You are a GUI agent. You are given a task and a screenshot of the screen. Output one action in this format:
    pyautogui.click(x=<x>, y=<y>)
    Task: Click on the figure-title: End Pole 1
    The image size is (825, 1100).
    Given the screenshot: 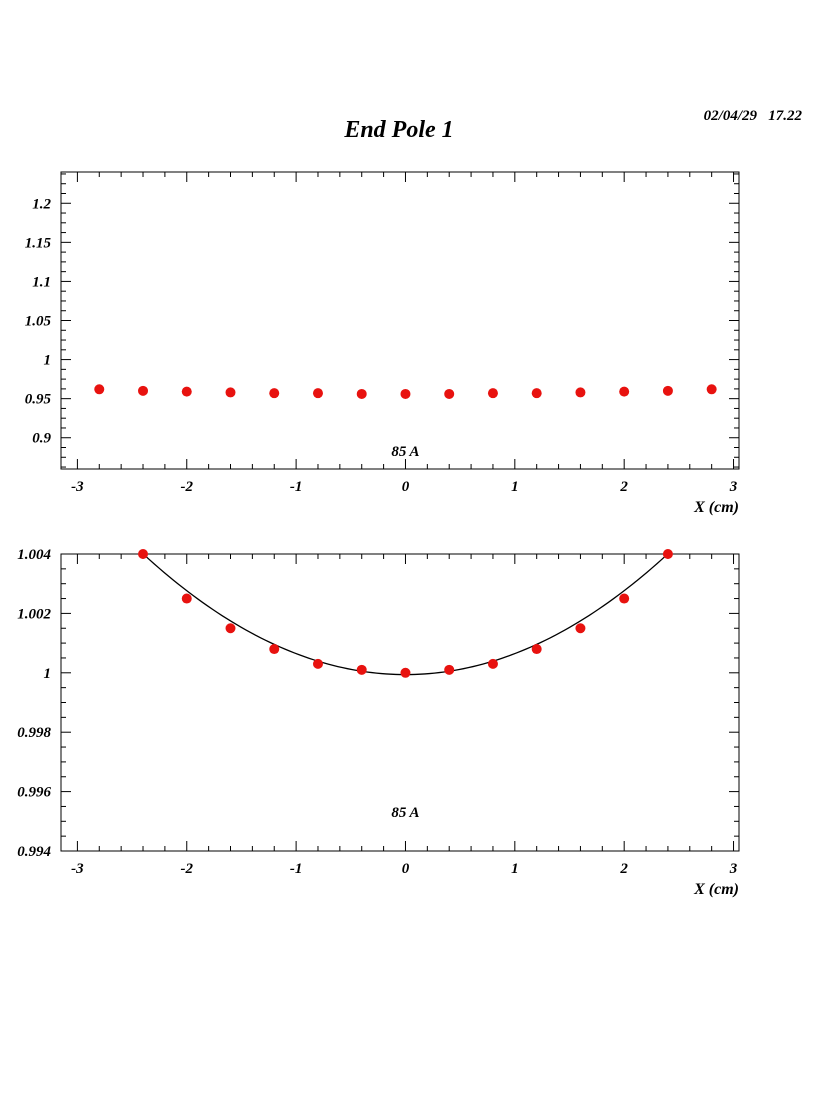 What is the action you would take?
    pyautogui.click(x=398, y=130)
    